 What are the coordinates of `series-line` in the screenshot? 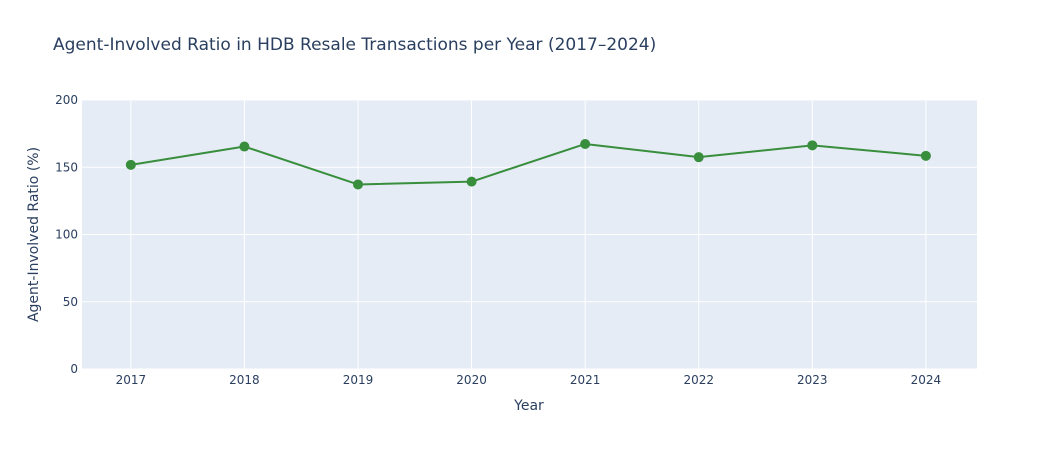 It's located at (528, 164).